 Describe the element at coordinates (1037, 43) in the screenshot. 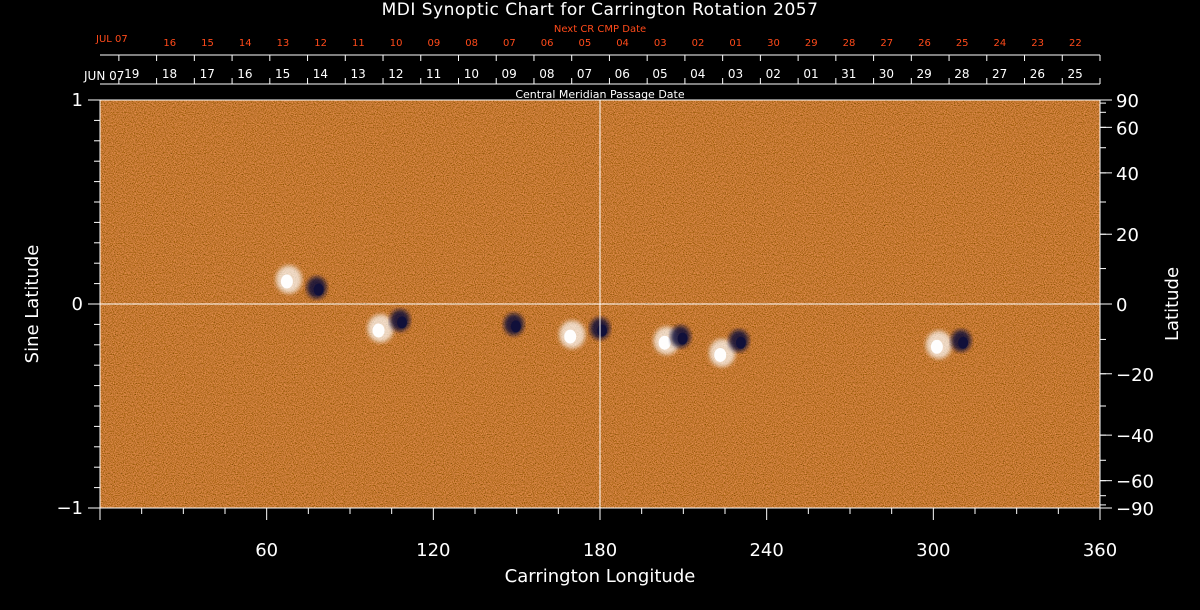

I see `next-cr-date-23: 23` at that location.